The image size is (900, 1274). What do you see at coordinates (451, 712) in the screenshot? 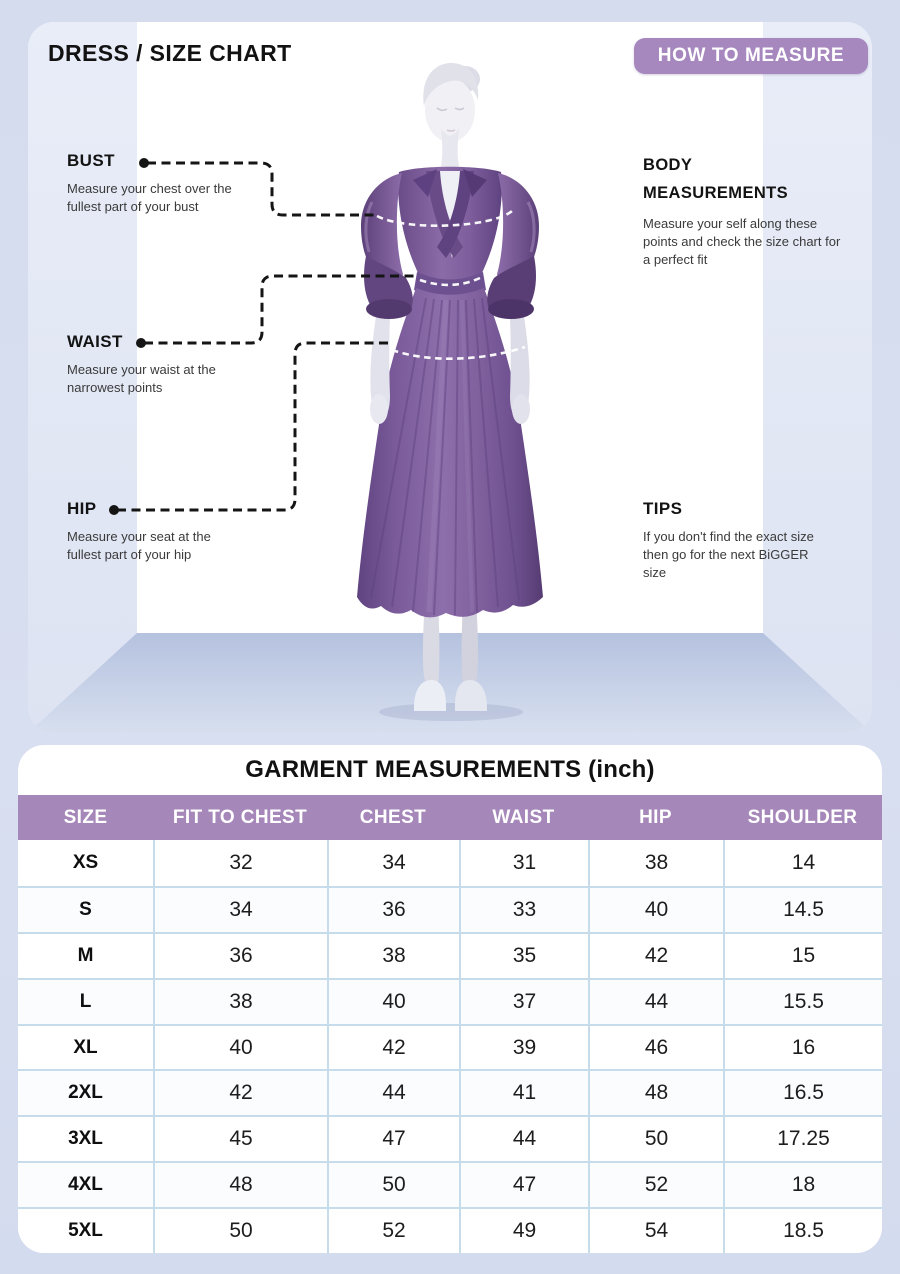
I see `floor-shadow` at bounding box center [451, 712].